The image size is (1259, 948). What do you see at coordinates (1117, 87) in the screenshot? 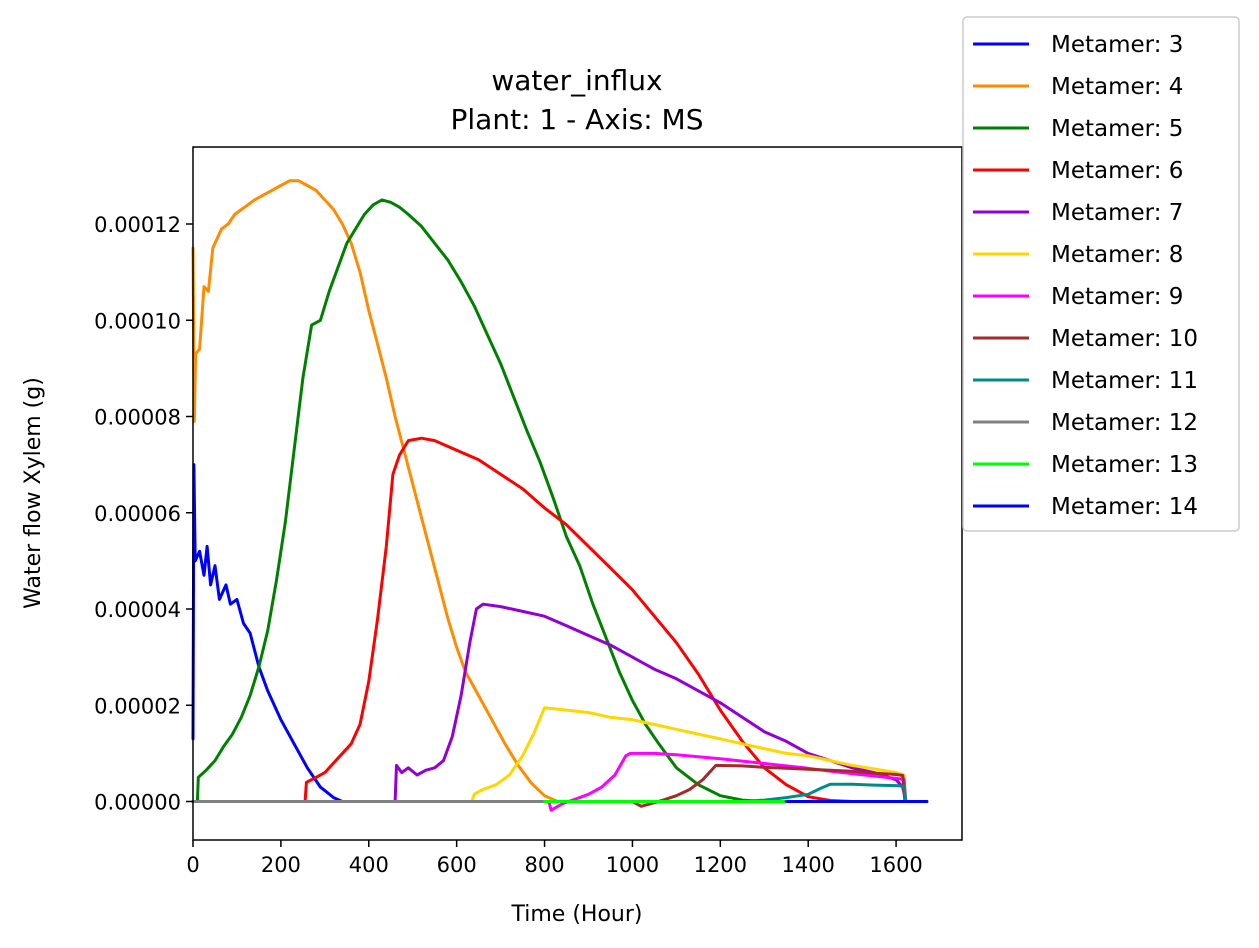
I see `legend-label-metamer-4: Metamer: 4` at bounding box center [1117, 87].